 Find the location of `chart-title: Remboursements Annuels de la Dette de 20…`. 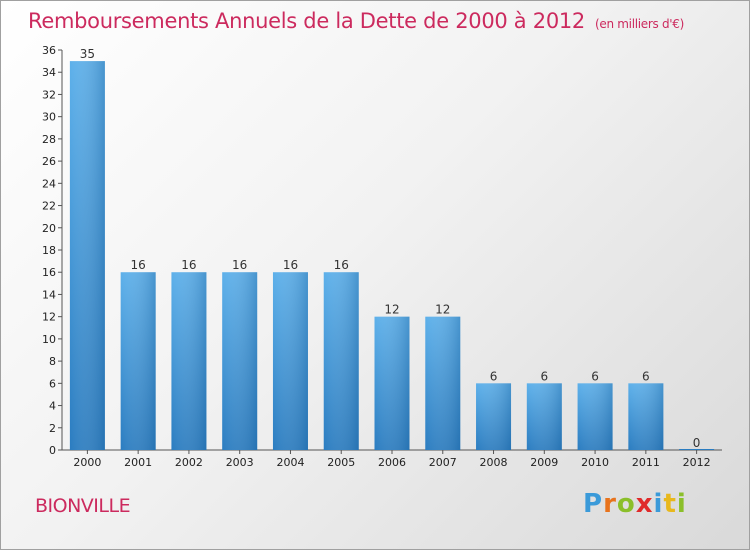

chart-title: Remboursements Annuels de la Dette de 20… is located at coordinates (356, 21).